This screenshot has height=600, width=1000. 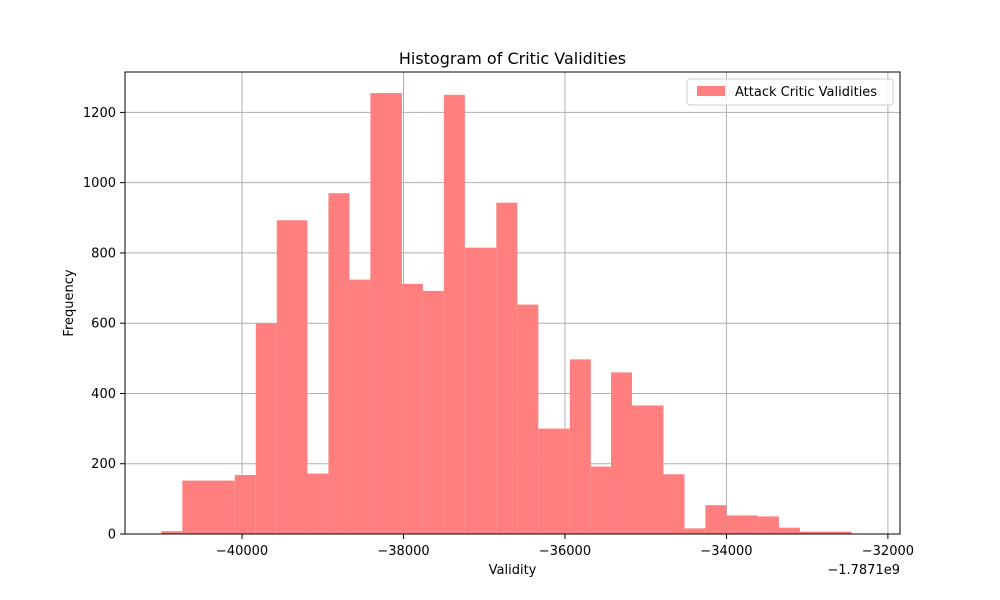 I want to click on x-tick-label: −32000, so click(x=888, y=551).